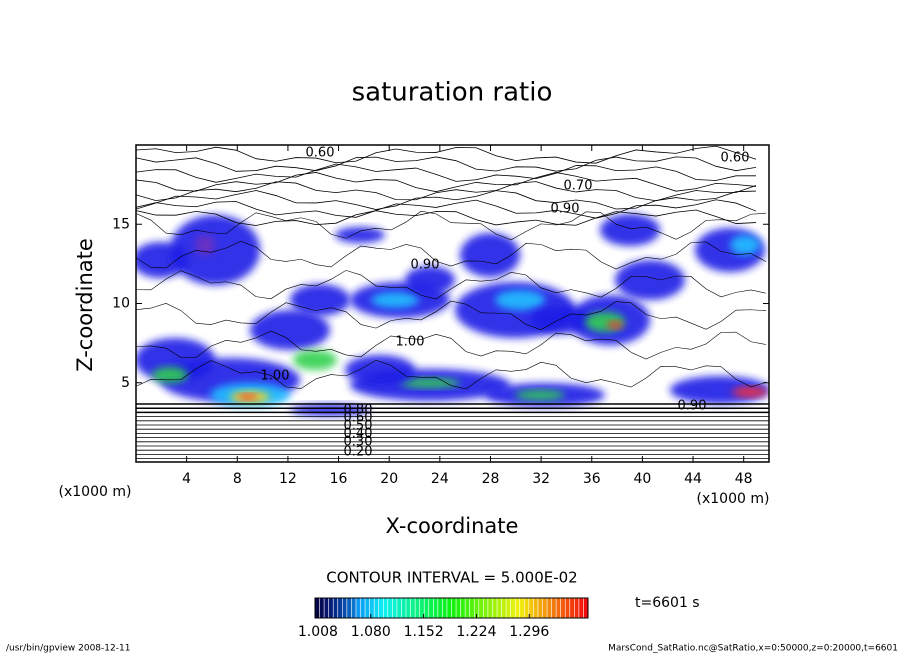 This screenshot has height=658, width=904. What do you see at coordinates (667, 603) in the screenshot?
I see `time-label: t=6601 s` at bounding box center [667, 603].